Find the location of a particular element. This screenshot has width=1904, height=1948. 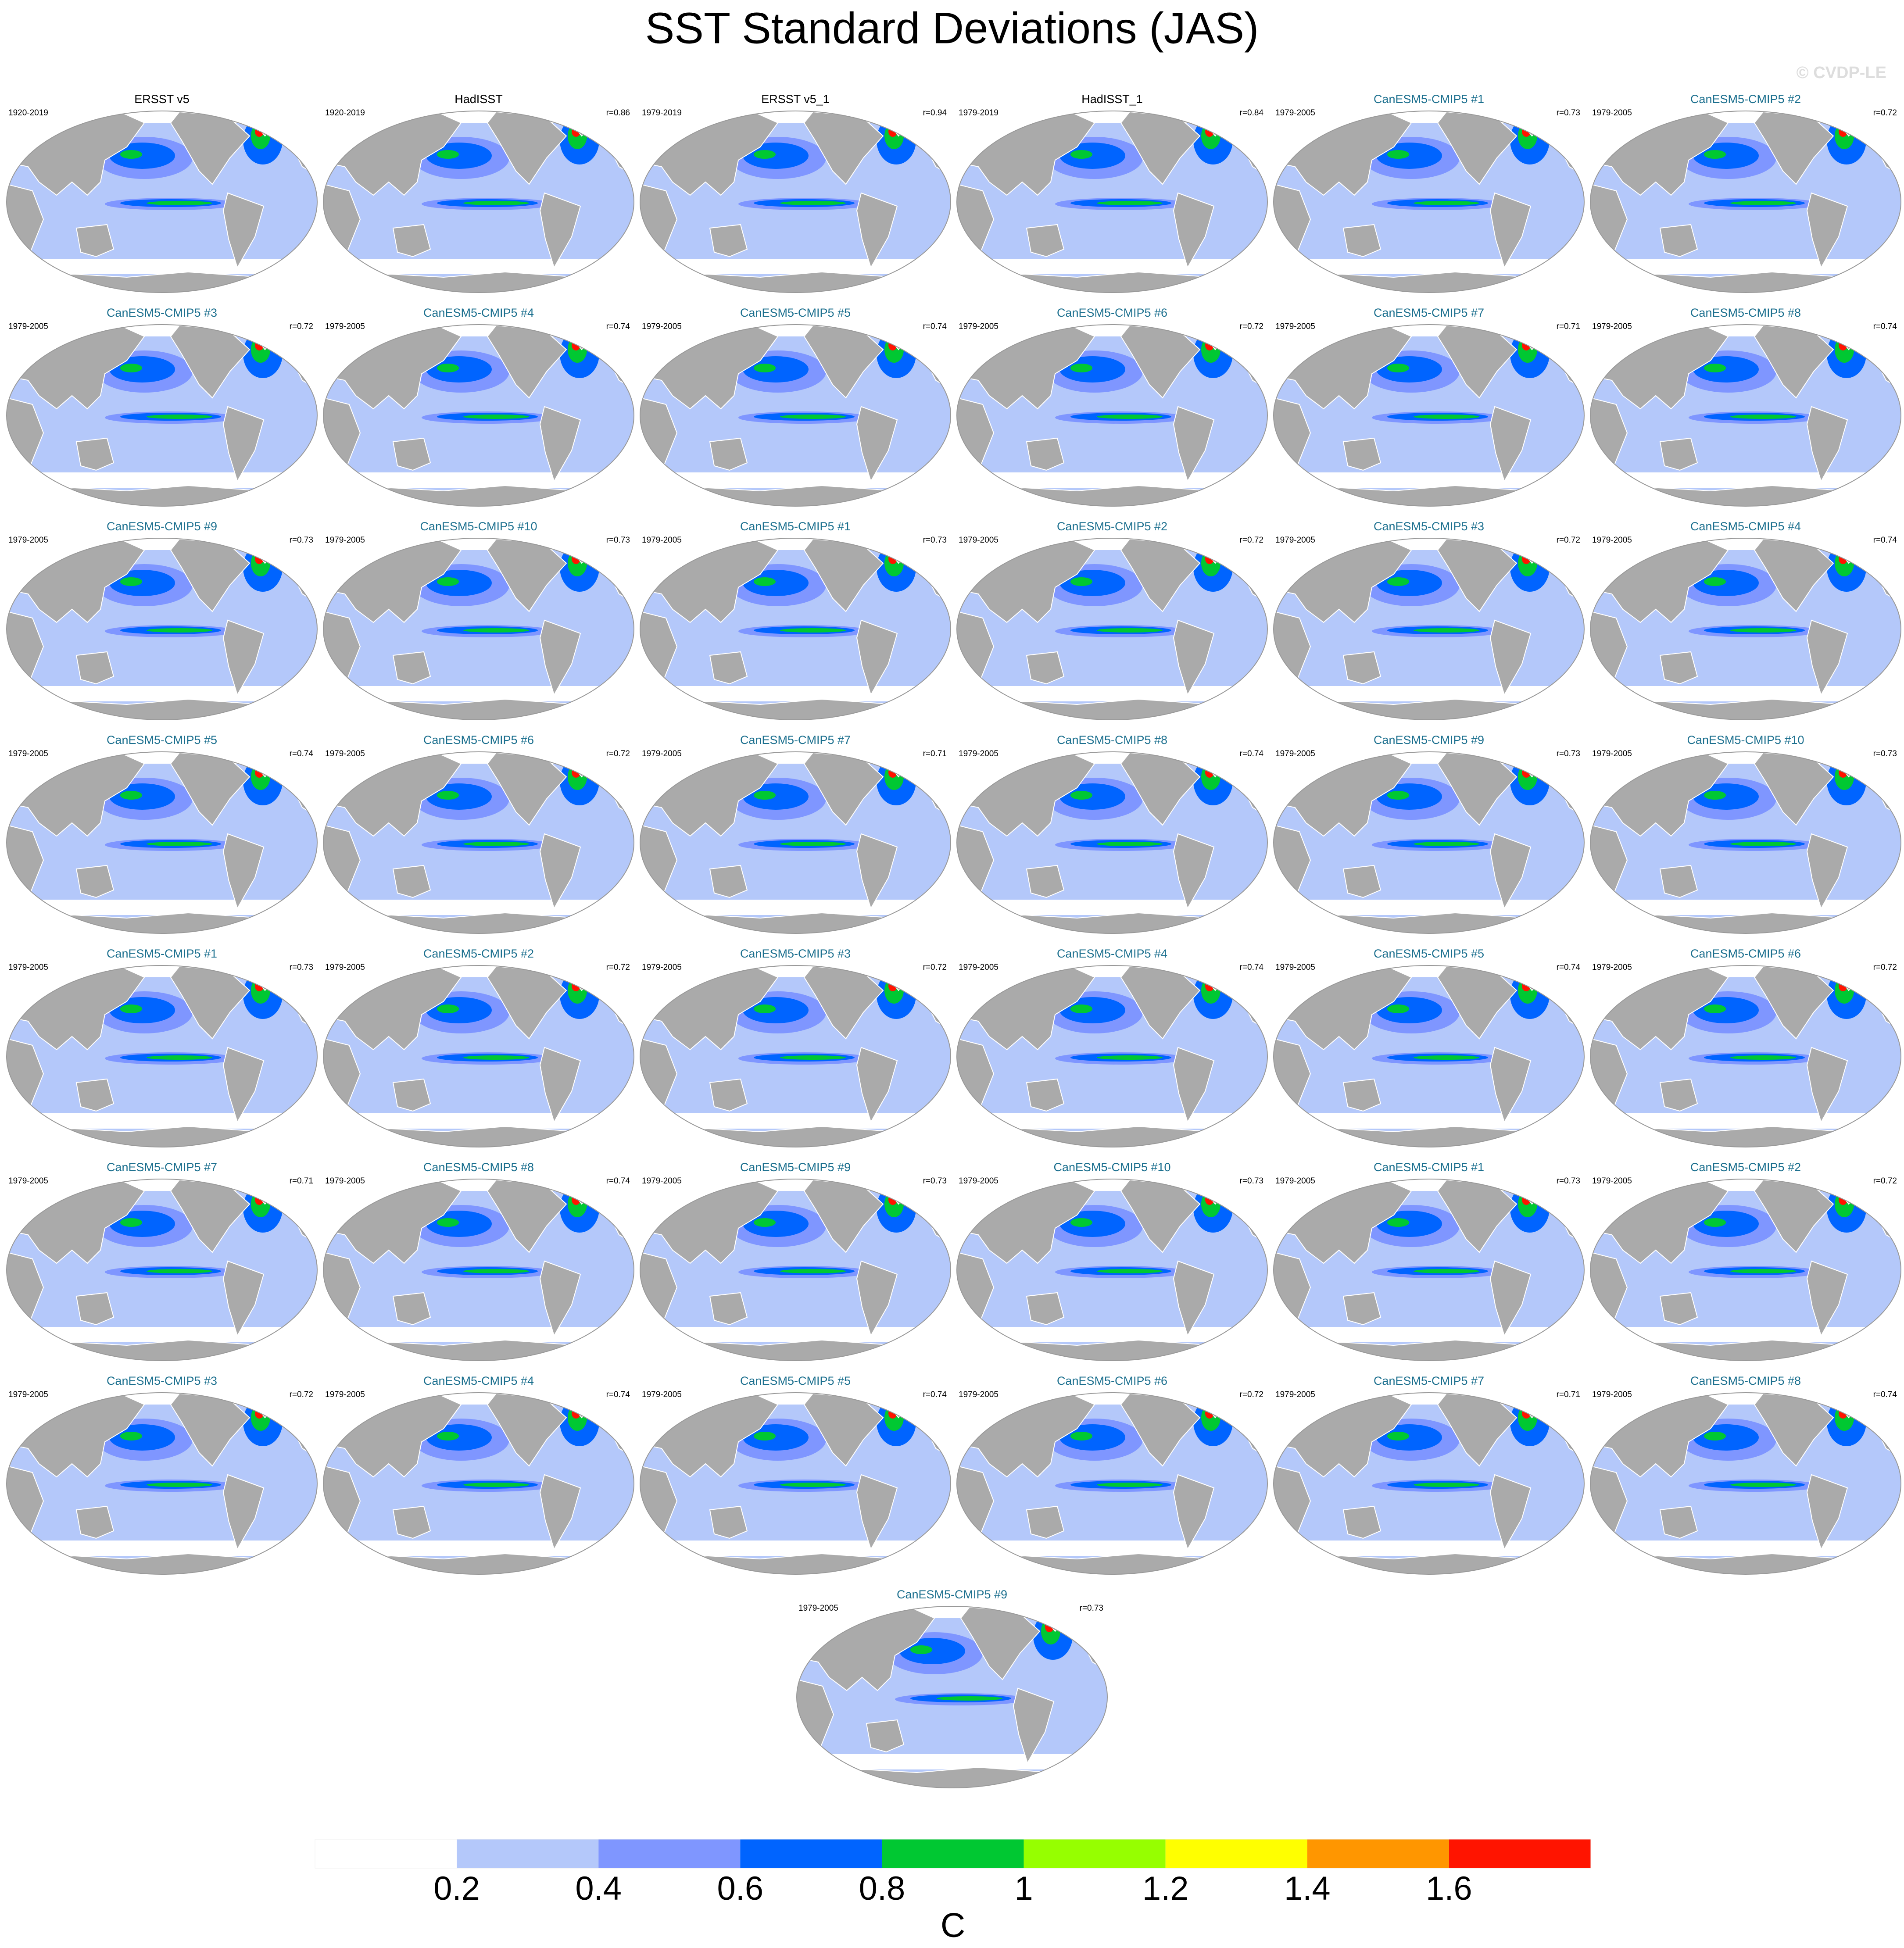

panel-correlation: r=0.84 is located at coordinates (1252, 113).